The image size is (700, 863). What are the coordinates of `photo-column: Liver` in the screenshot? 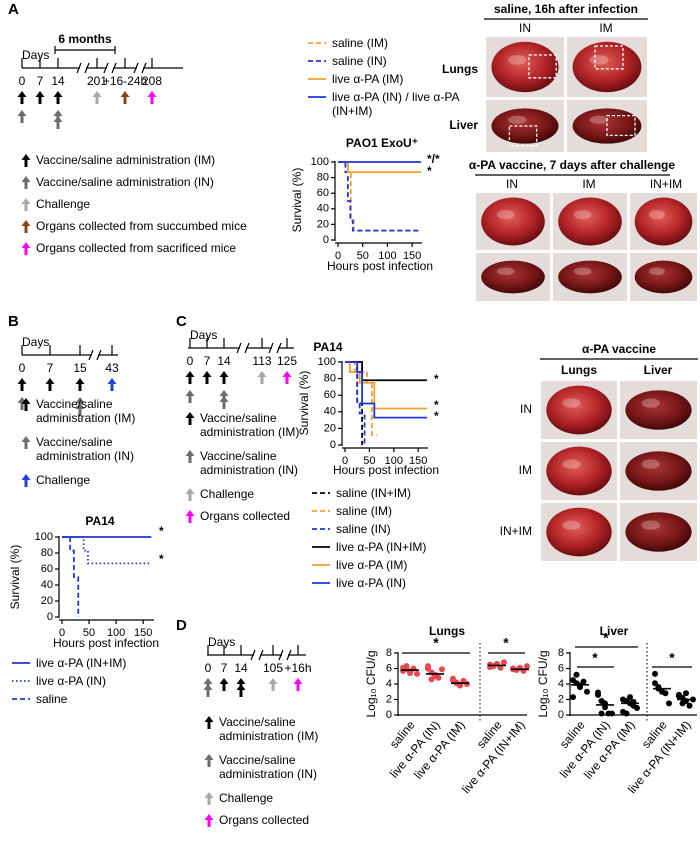 It's located at (658, 370).